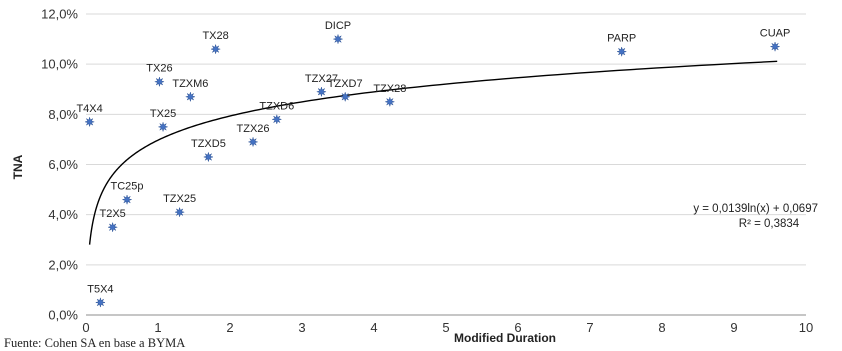 The height and width of the screenshot is (351, 842). Describe the element at coordinates (190, 84) in the screenshot. I see `point-label: TZXM6` at that location.